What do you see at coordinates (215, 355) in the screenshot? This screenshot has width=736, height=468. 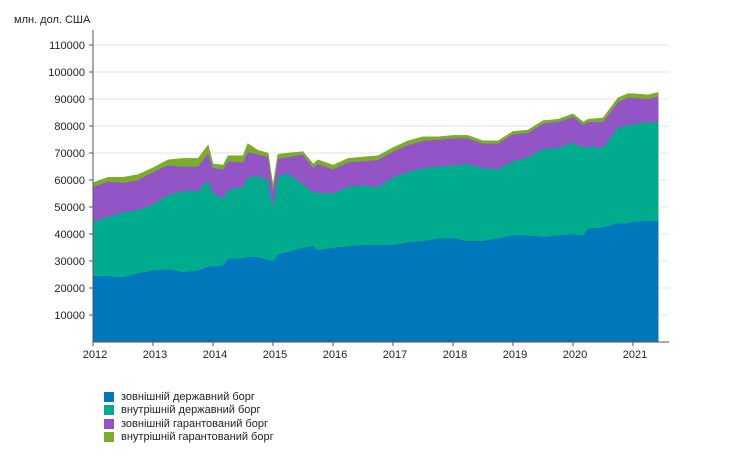 I see `x-tick-label: 2014` at bounding box center [215, 355].